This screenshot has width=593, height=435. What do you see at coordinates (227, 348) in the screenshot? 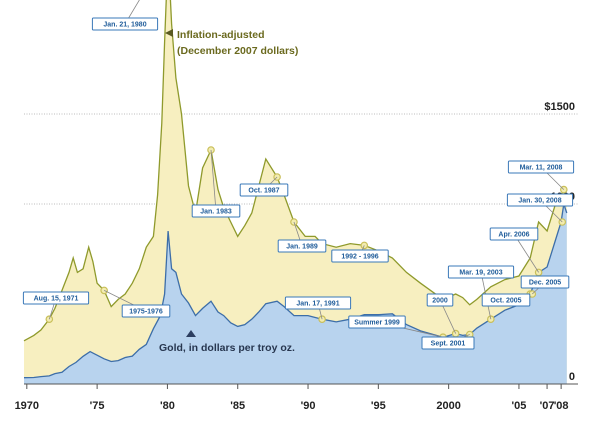
I see `gold-series-label: Gold, in dollars per troy oz.` at bounding box center [227, 348].